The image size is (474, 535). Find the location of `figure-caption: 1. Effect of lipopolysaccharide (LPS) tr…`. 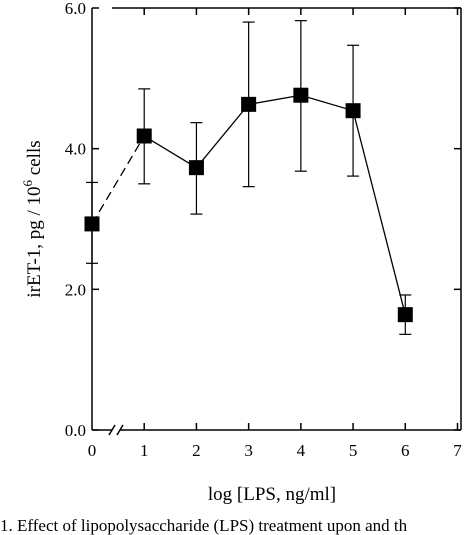

figure-caption: 1. Effect of lipopolysaccharide (LPS) tr… is located at coordinates (204, 525).